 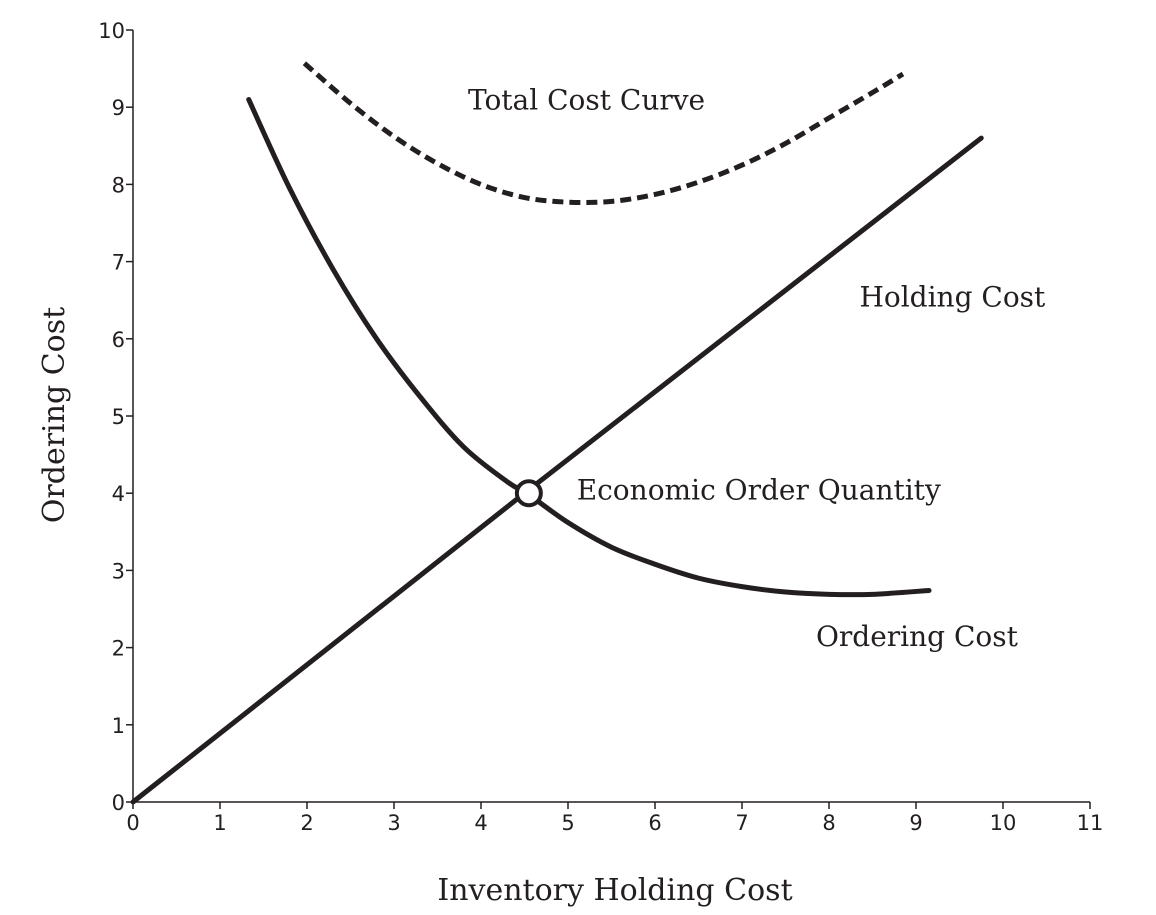 What do you see at coordinates (952, 296) in the screenshot?
I see `holding-cost-label: Holding Cost` at bounding box center [952, 296].